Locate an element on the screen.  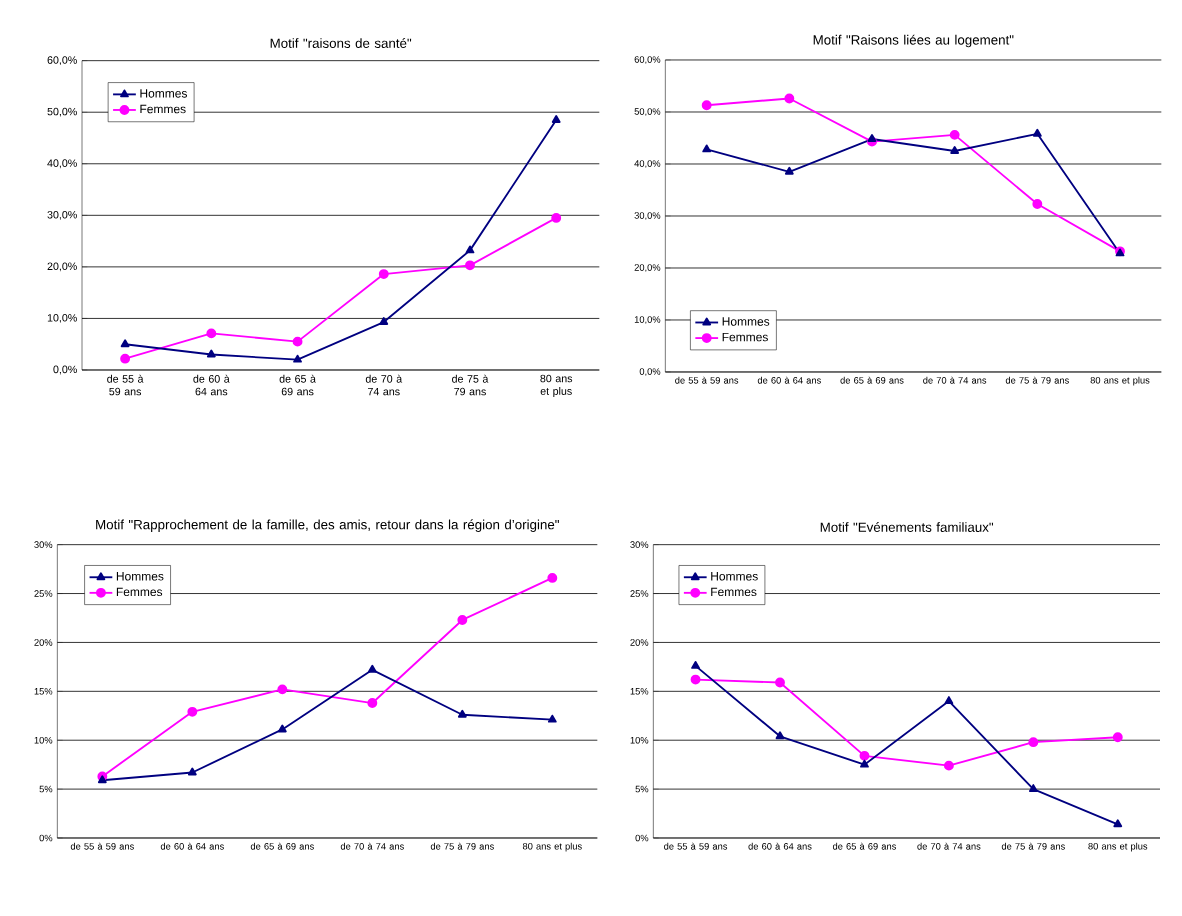
chart-title: Motif "Evénements familiaux" is located at coordinates (907, 526).